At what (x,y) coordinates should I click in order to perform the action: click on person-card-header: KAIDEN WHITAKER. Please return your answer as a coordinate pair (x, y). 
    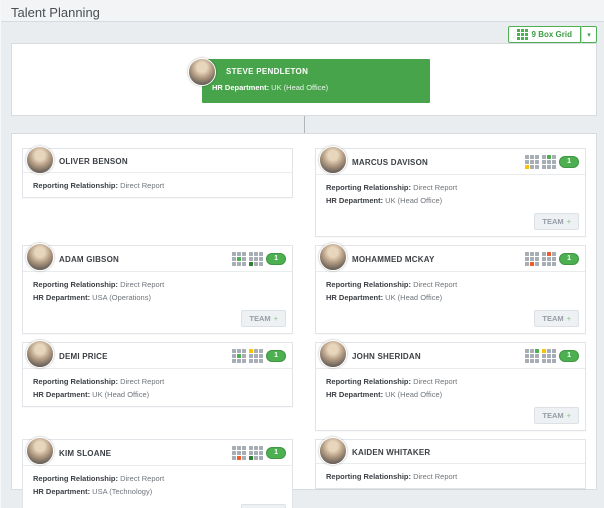
    Looking at the image, I should click on (450, 451).